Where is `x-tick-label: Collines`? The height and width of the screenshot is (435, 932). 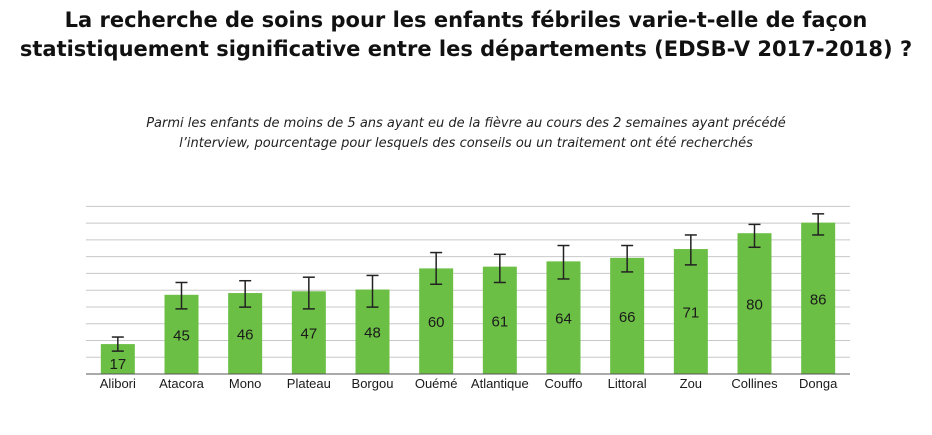
x-tick-label: Collines is located at coordinates (754, 383).